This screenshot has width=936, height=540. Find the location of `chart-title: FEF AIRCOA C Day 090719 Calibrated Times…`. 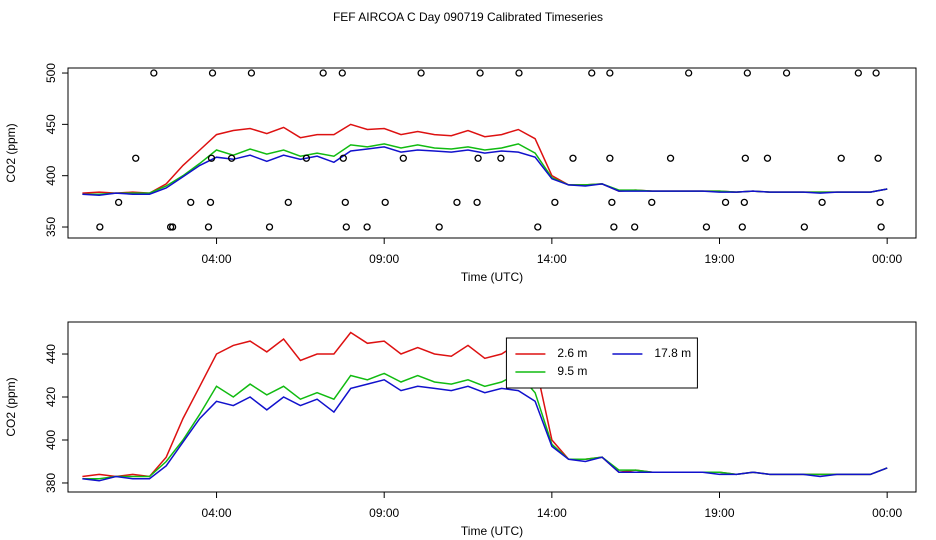

chart-title: FEF AIRCOA C Day 090719 Calibrated Times… is located at coordinates (468, 17).